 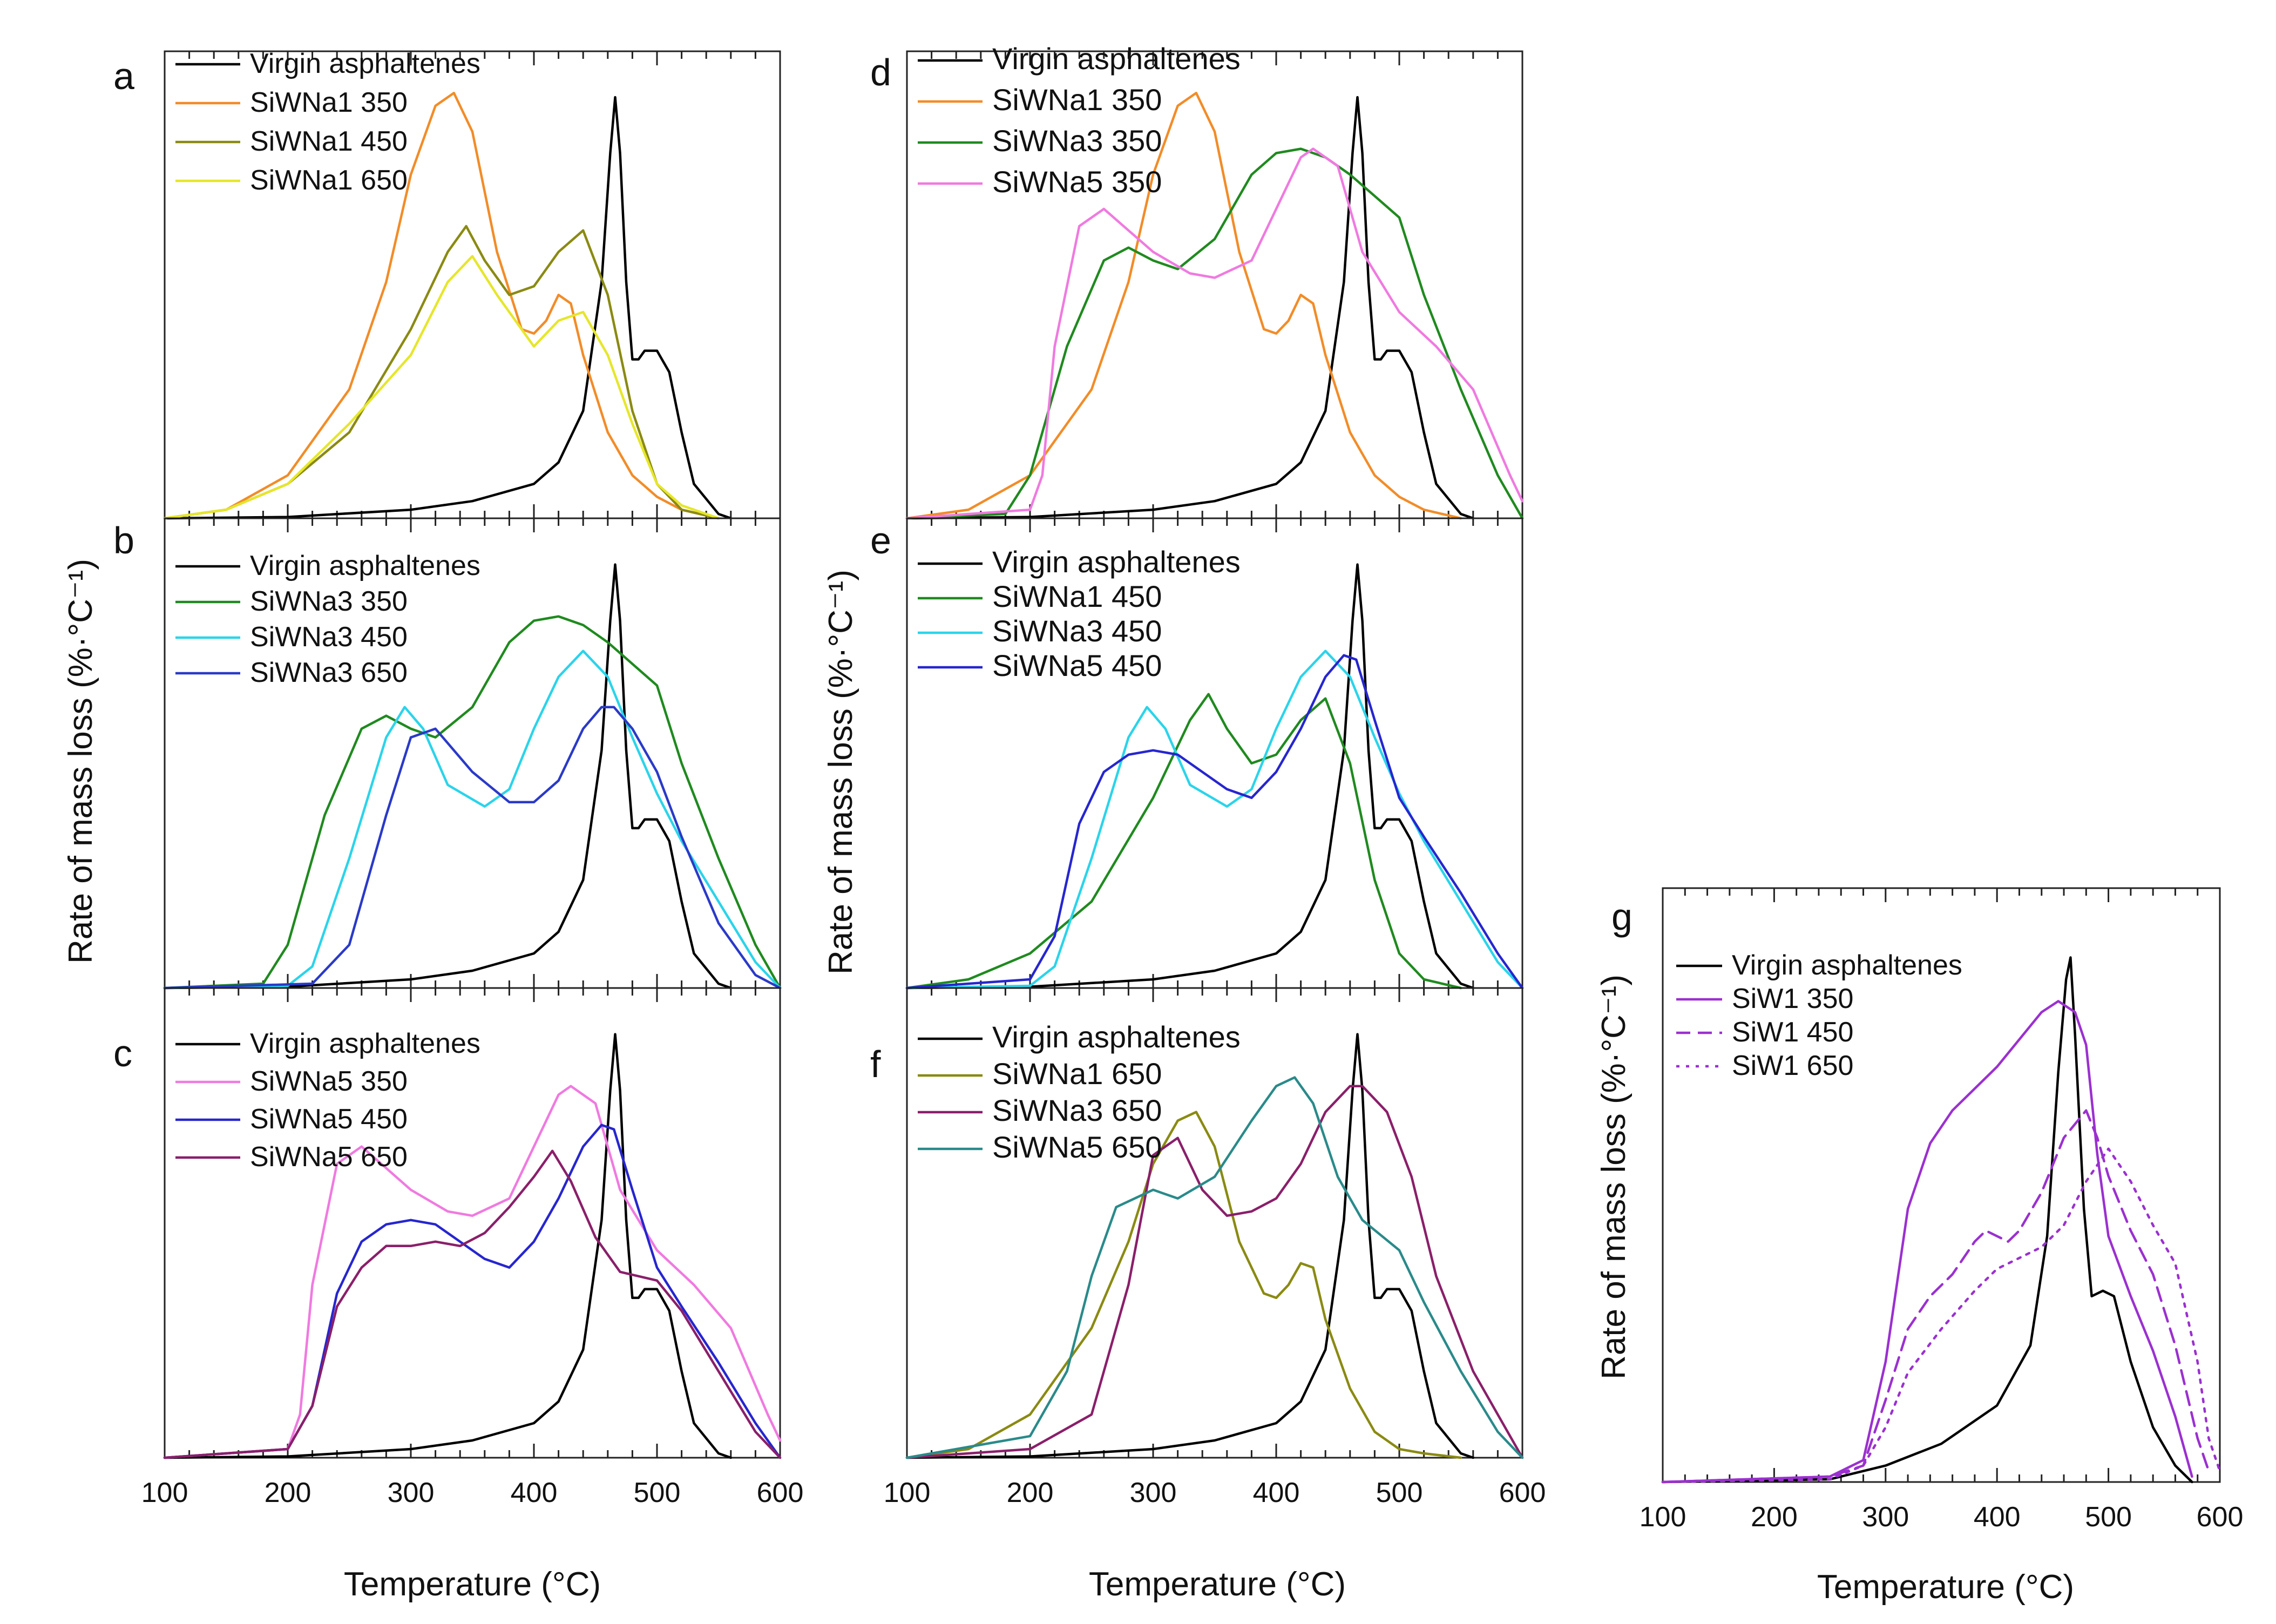 I want to click on legend-label: SiW1 450, so click(x=1792, y=1032).